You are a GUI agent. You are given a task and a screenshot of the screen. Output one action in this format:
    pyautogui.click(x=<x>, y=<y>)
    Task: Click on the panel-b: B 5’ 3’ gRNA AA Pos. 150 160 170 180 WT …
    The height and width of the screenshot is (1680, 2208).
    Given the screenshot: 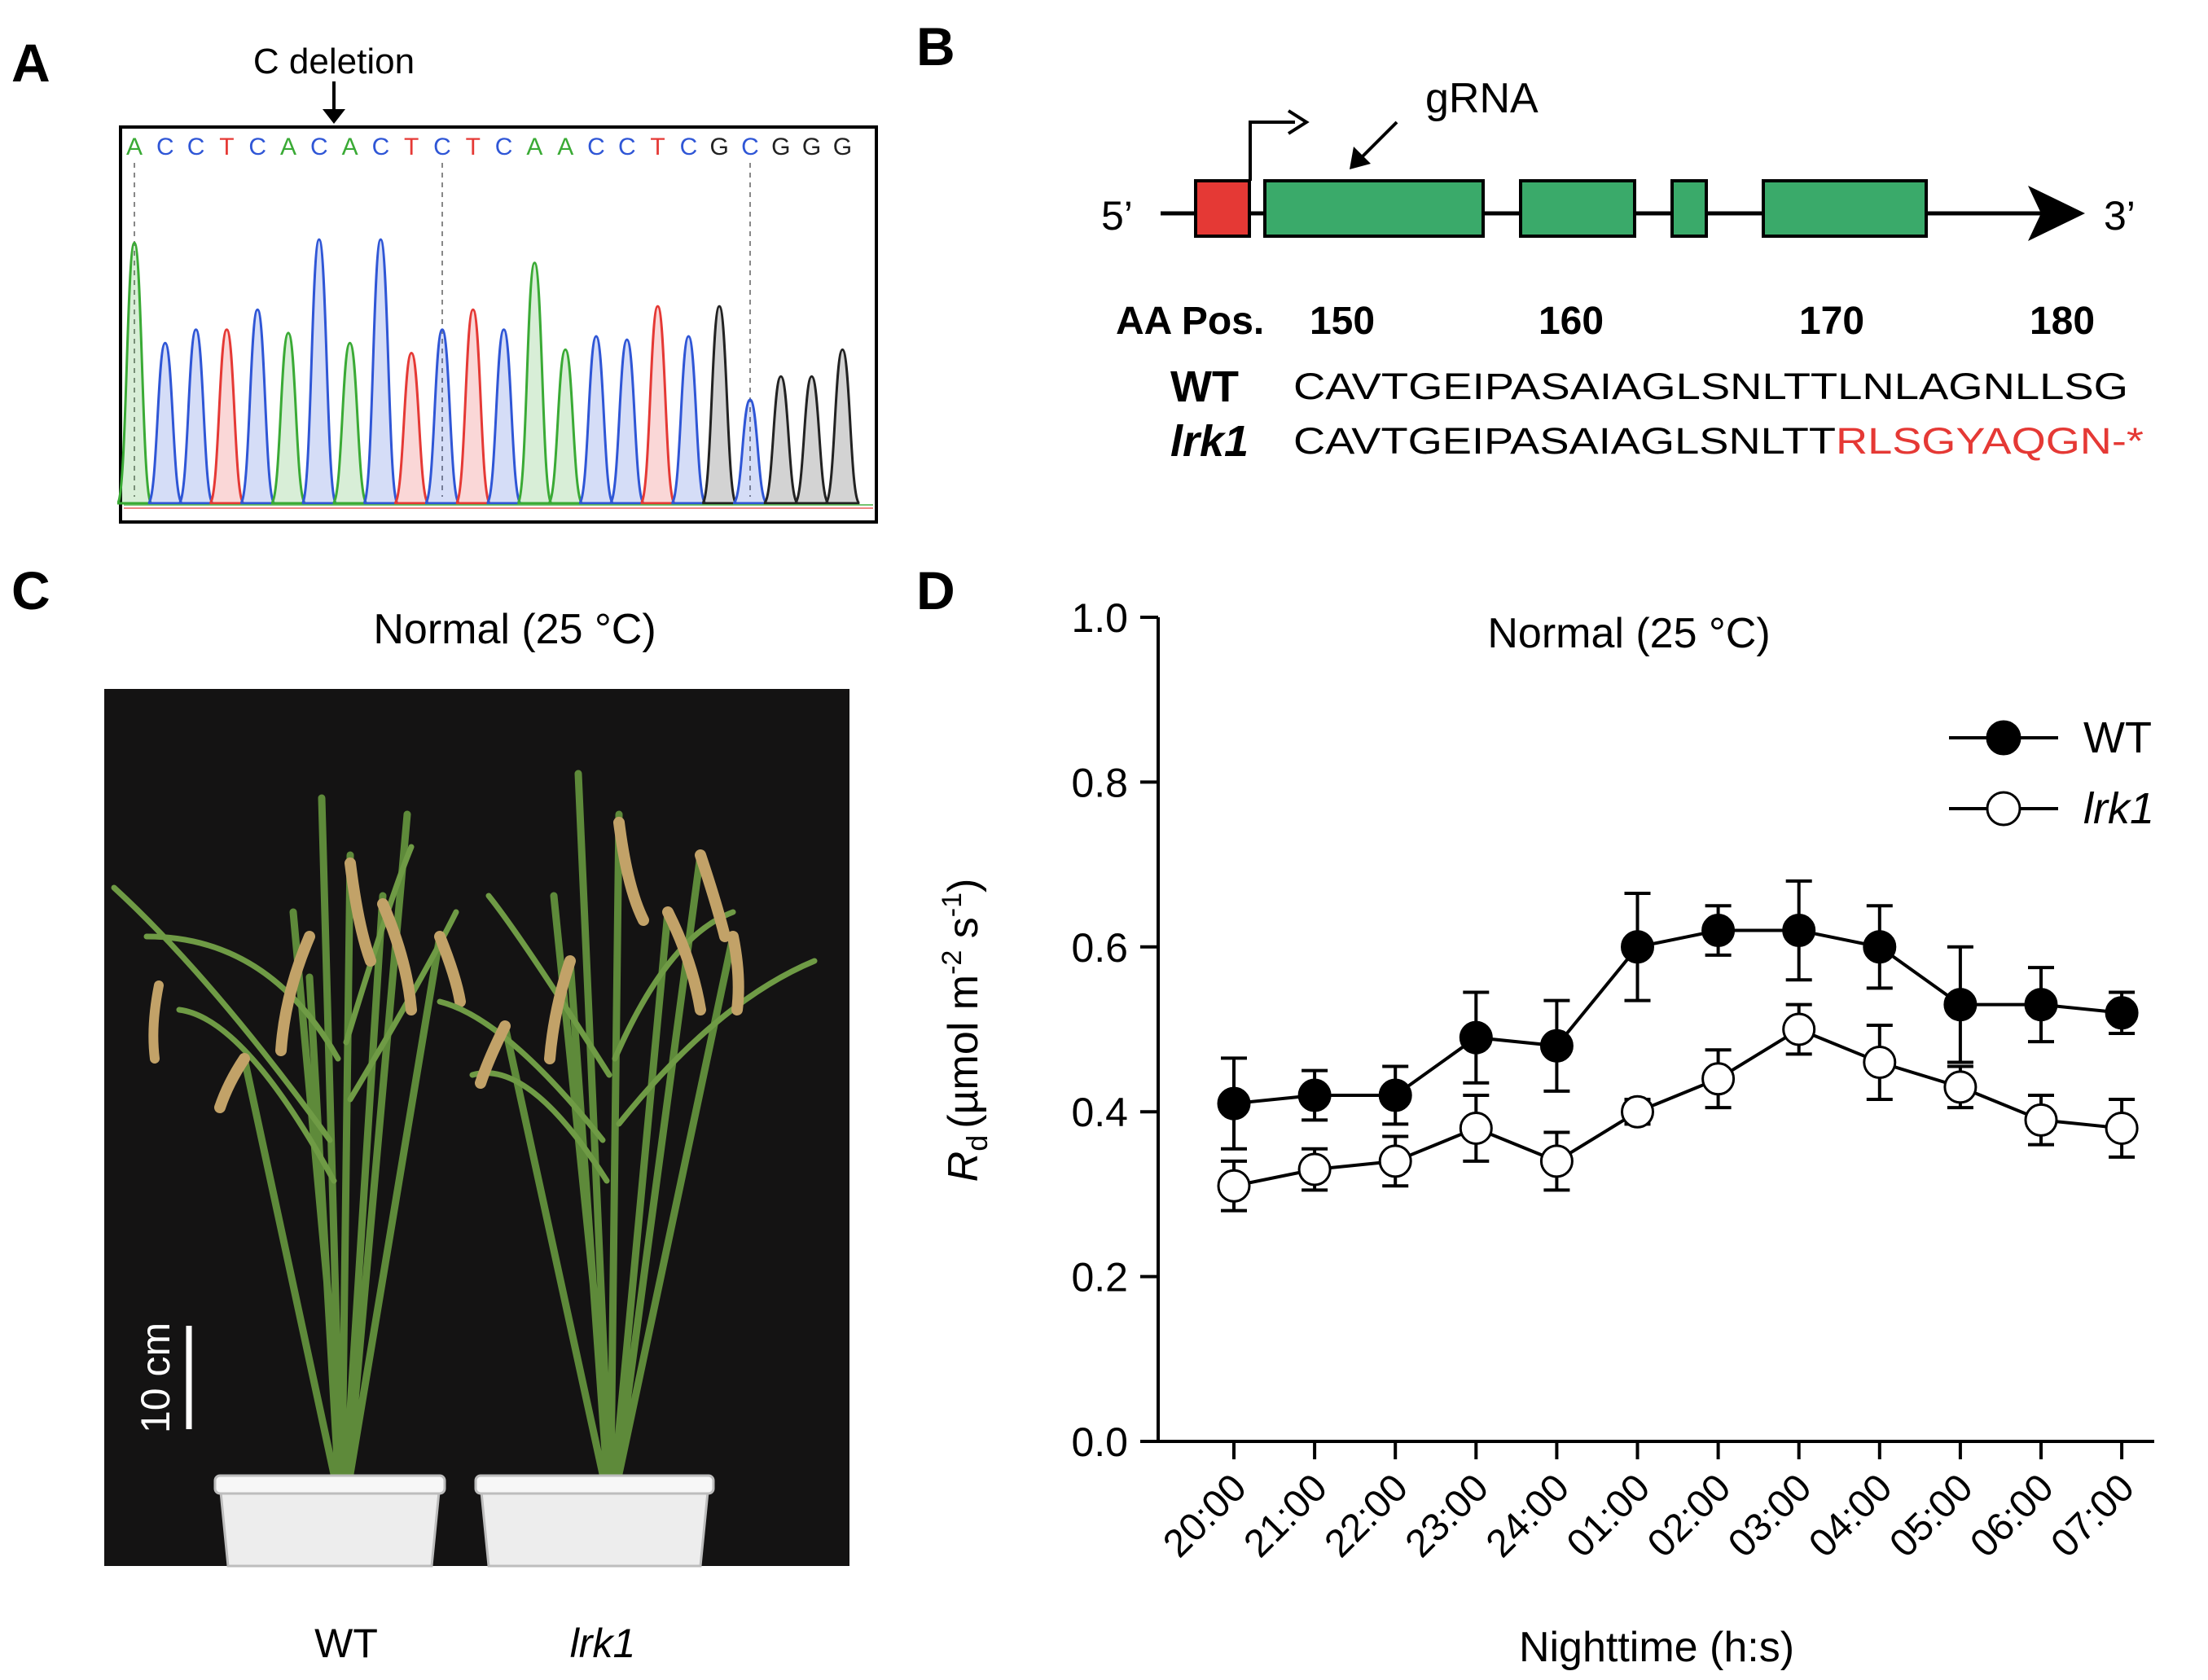 What is the action you would take?
    pyautogui.click(x=1530, y=241)
    